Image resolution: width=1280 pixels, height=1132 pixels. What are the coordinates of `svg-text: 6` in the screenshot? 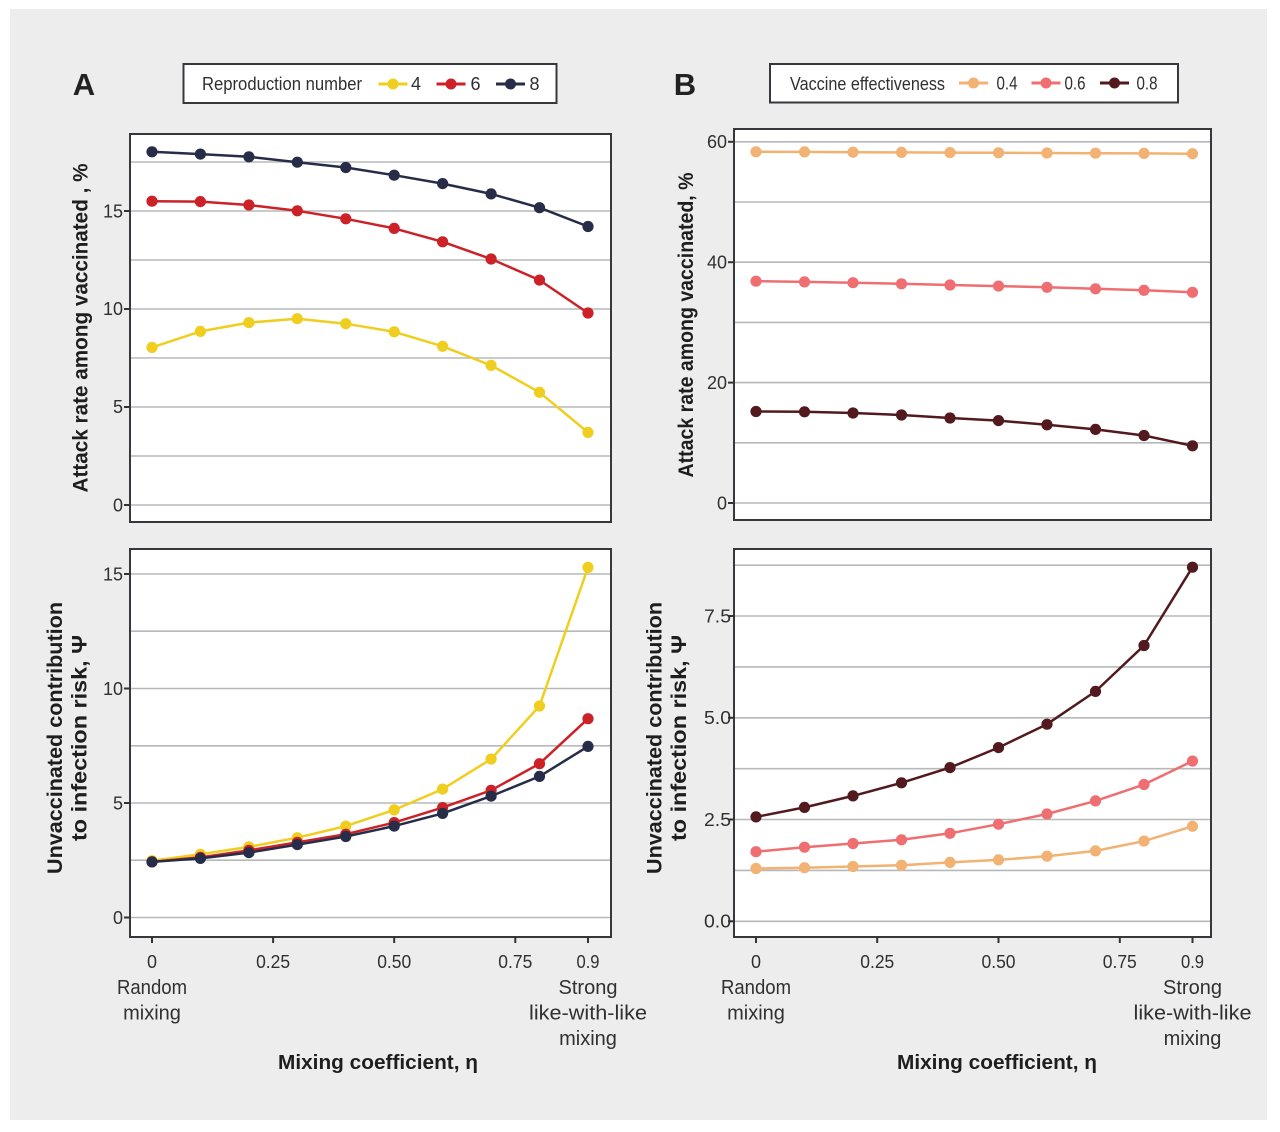 It's located at (475, 84).